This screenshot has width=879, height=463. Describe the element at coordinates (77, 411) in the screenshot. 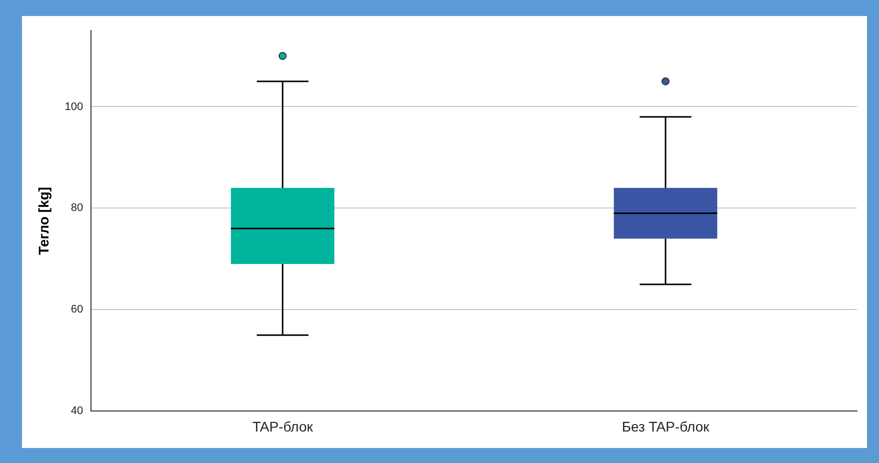

I see `y-tick-label: 40` at that location.